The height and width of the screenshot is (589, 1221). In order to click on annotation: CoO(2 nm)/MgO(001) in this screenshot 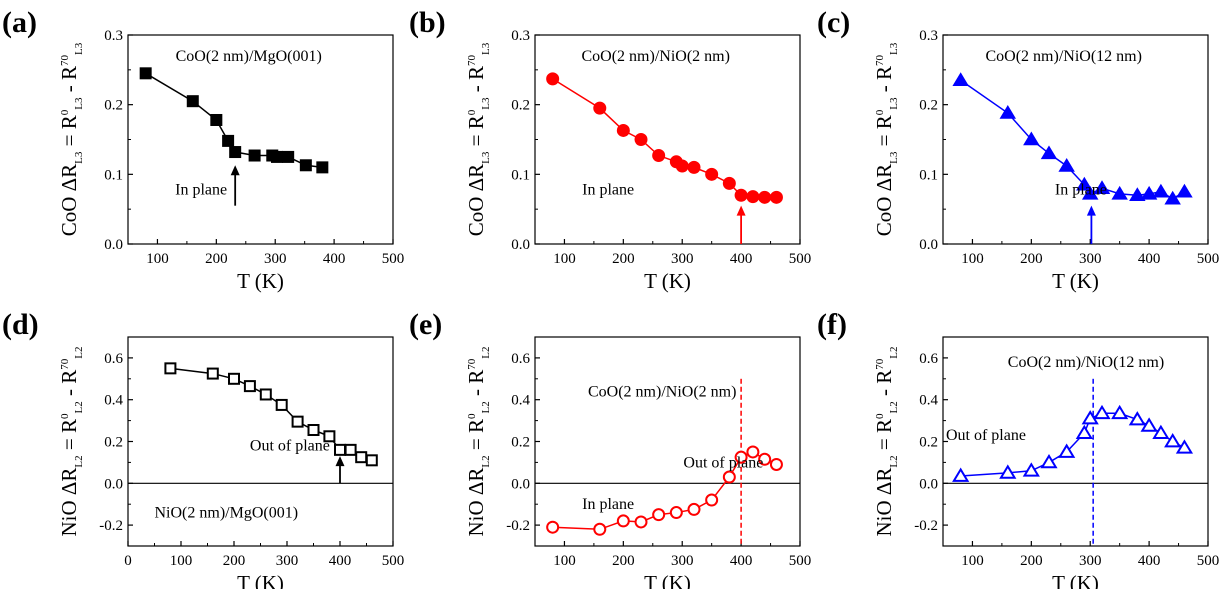, I will do `click(249, 56)`.